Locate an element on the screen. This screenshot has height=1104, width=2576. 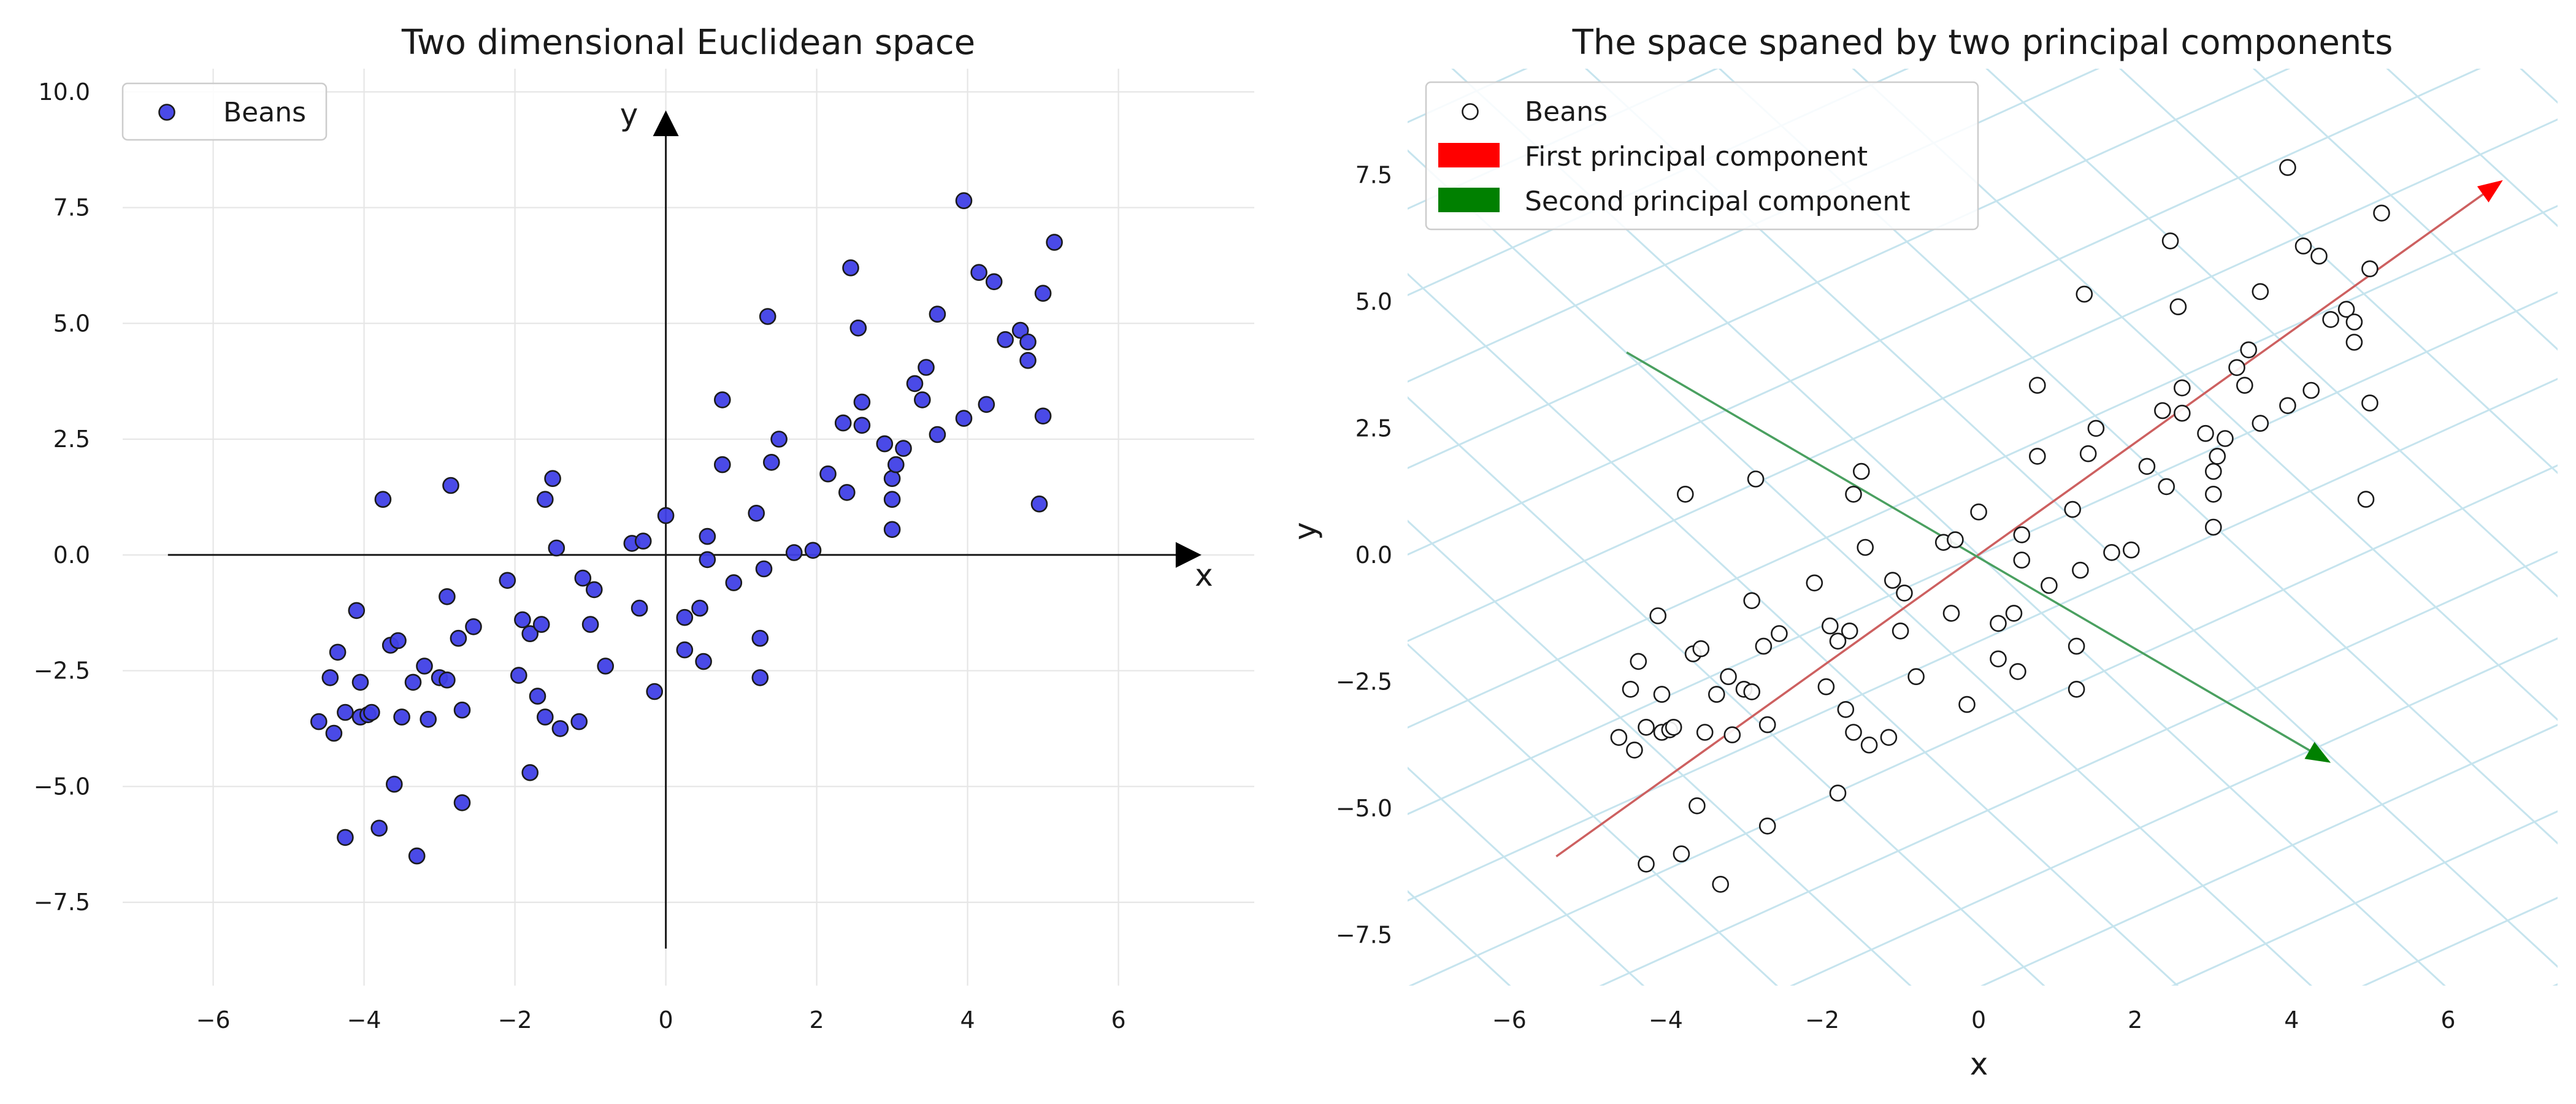
legend-label-second-pc: Second principal component is located at coordinates (1717, 201).